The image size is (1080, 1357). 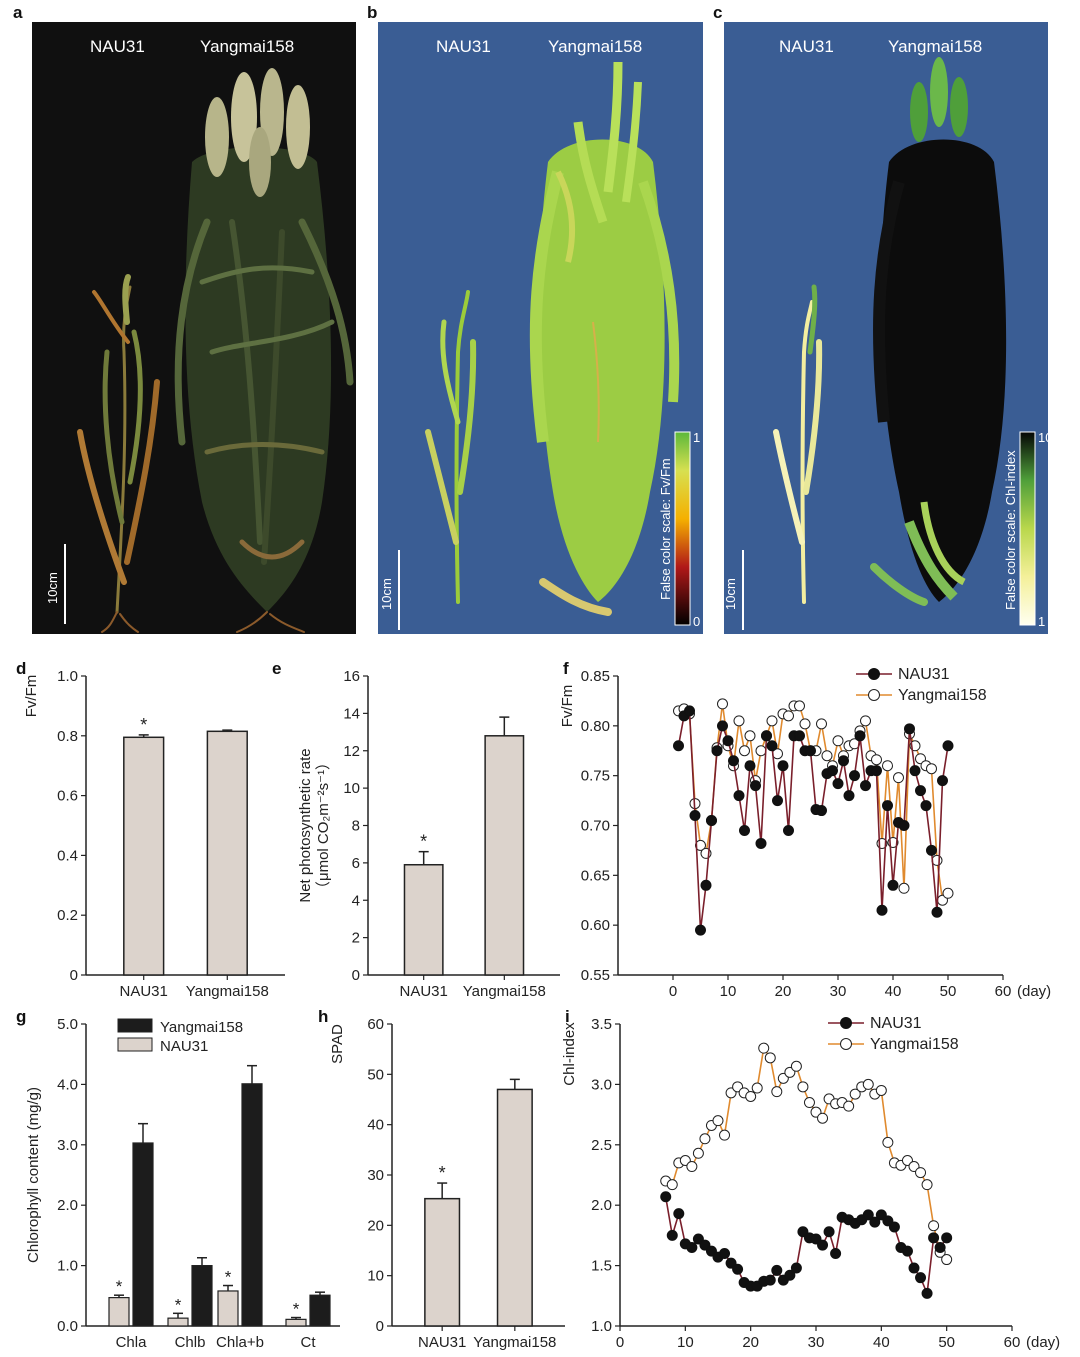 I want to click on chart-h-x-tick-label: NAU31, so click(x=442, y=1342).